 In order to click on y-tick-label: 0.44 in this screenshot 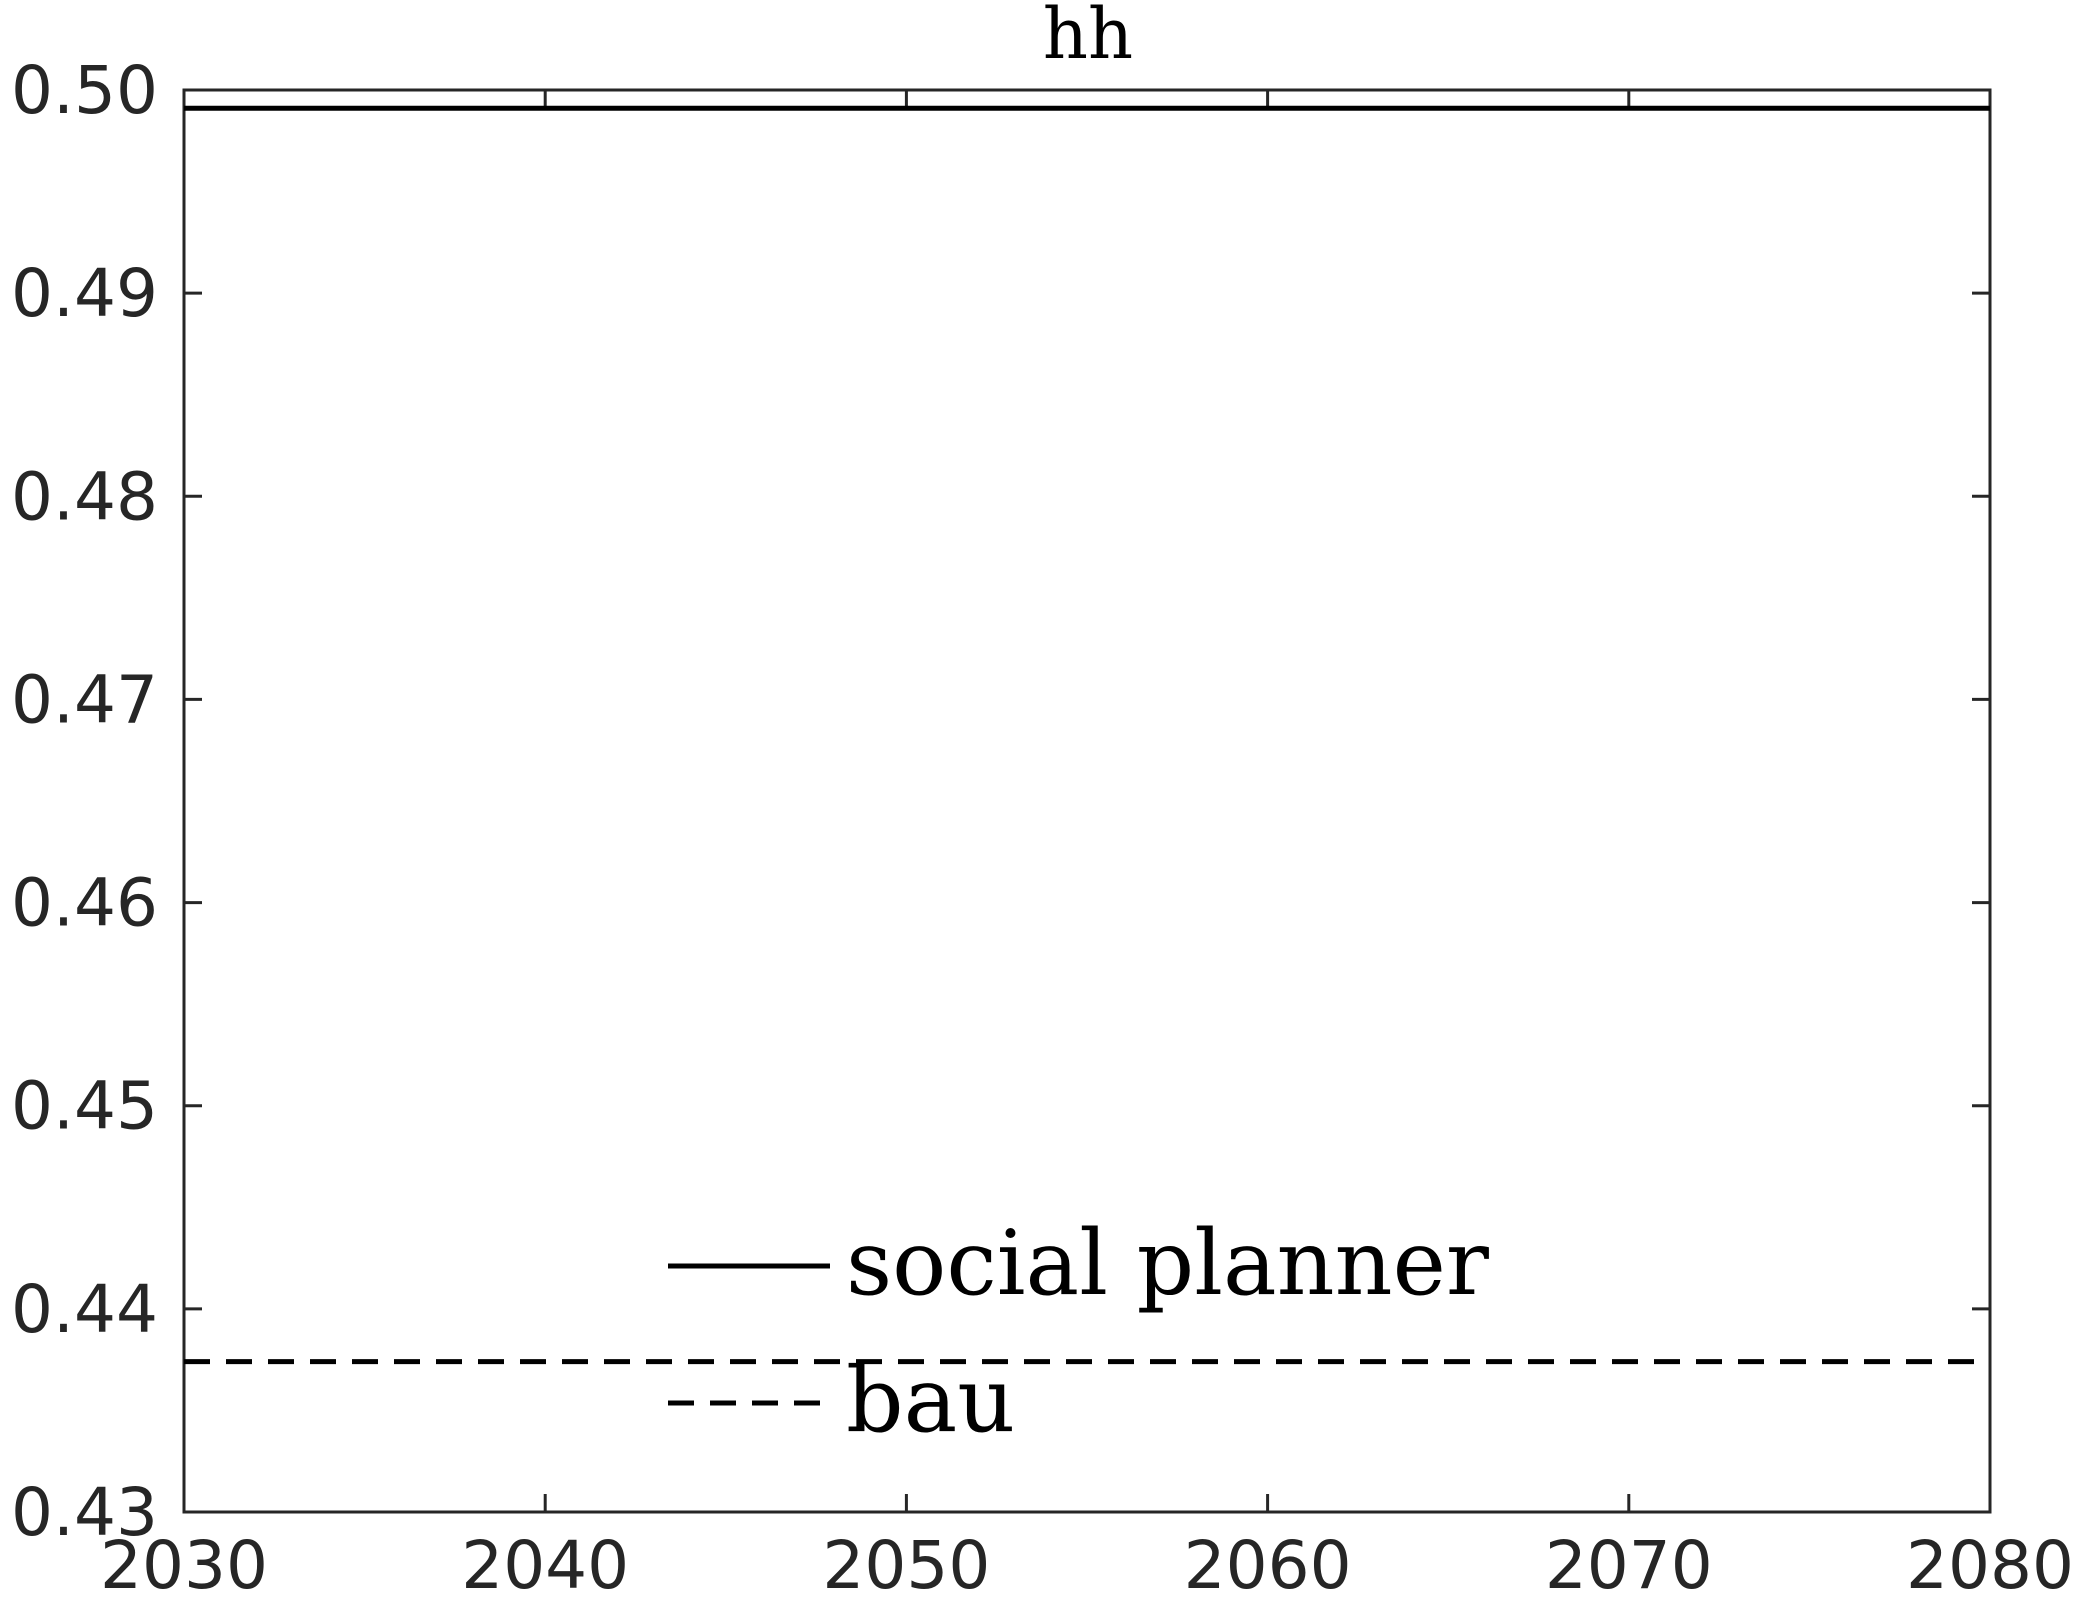, I will do `click(84, 1309)`.